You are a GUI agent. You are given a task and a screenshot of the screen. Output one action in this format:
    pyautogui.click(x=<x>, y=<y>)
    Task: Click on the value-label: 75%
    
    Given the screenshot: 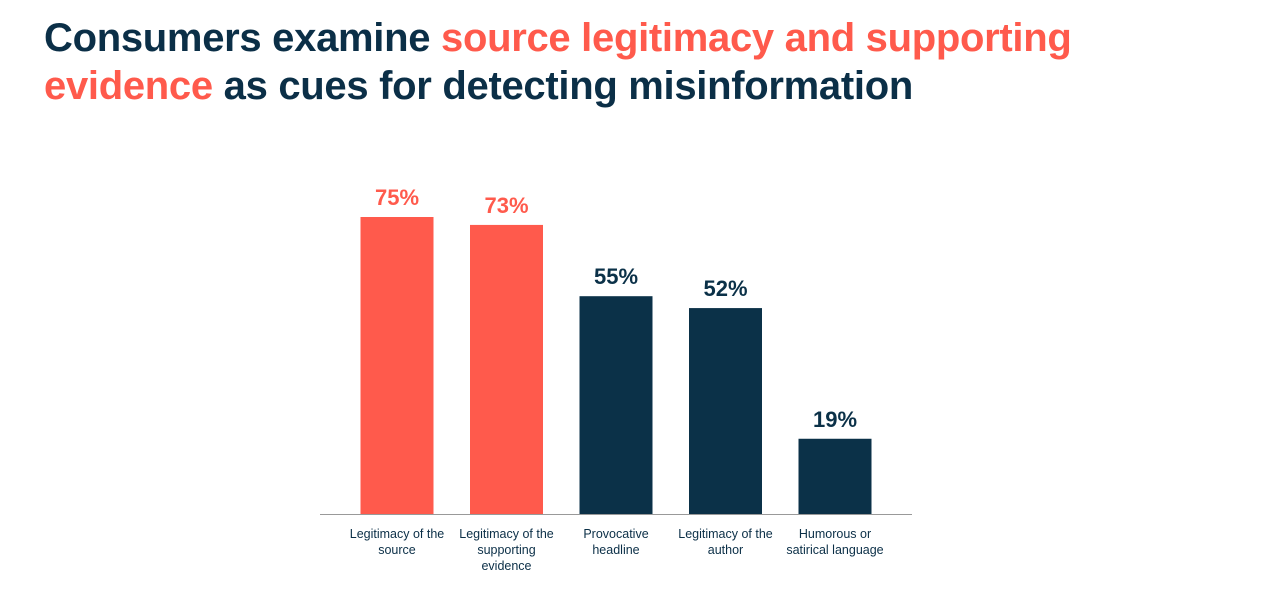 What is the action you would take?
    pyautogui.click(x=397, y=197)
    